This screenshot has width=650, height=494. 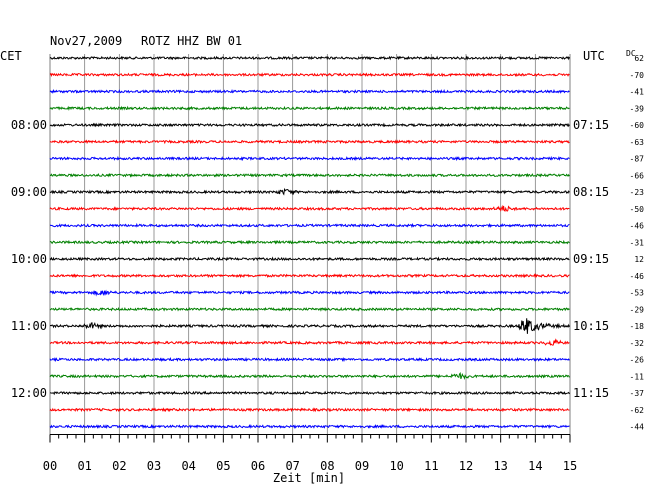 I want to click on x-tick-label: 15, so click(x=570, y=466).